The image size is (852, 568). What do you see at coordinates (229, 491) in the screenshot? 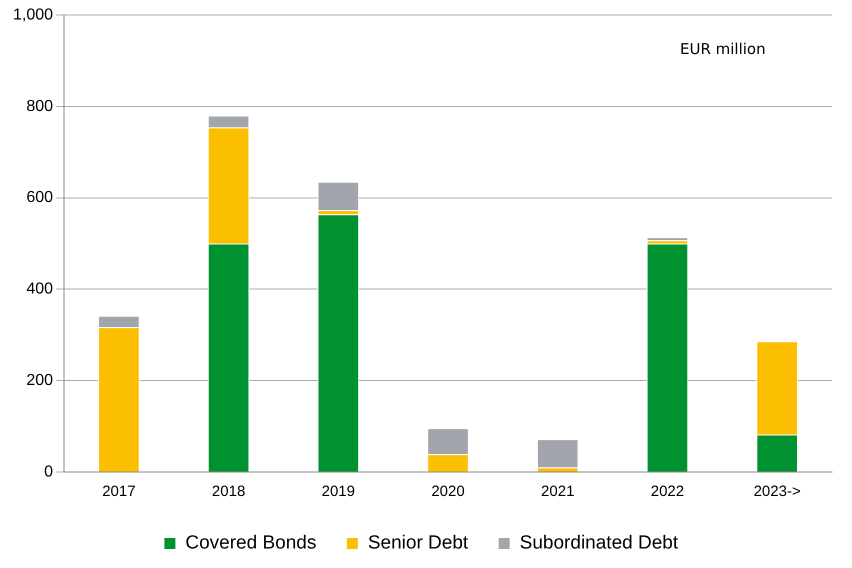
I see `x-tick-label: 2018` at bounding box center [229, 491].